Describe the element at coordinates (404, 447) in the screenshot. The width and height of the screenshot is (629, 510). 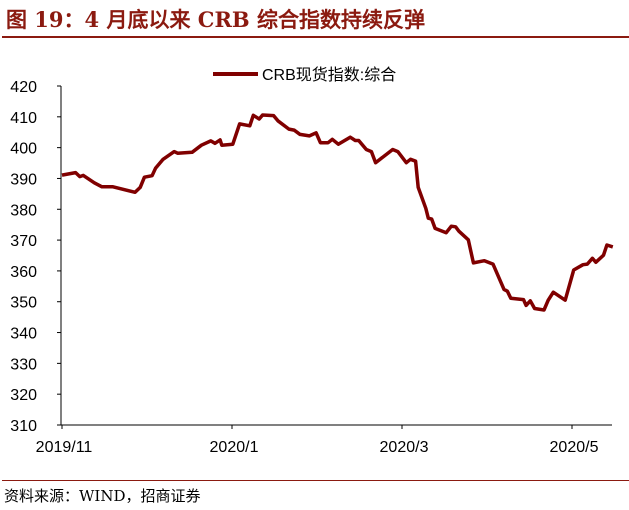
I see `x-tick-label: 2020/3` at that location.